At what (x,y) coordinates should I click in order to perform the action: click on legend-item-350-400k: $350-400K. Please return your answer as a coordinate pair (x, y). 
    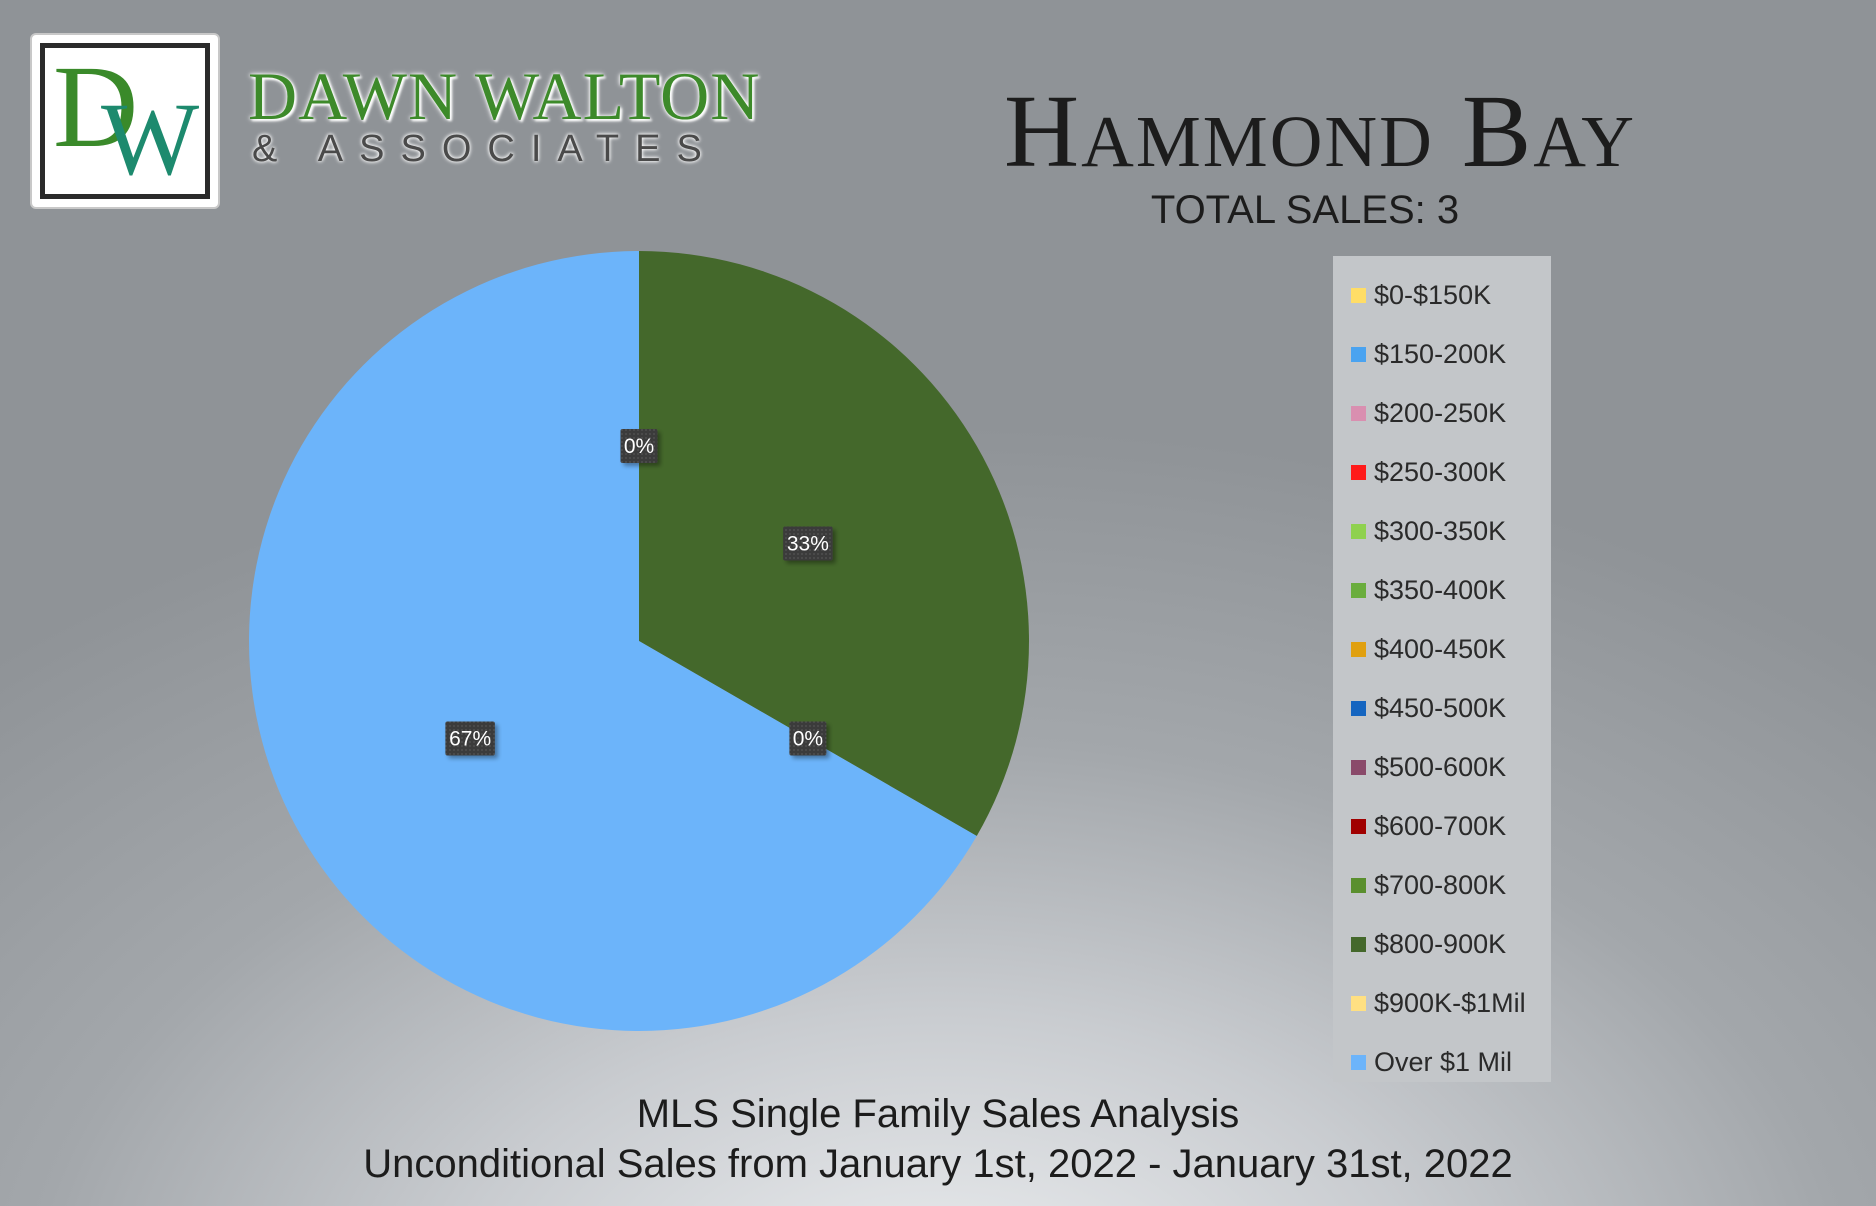
    Looking at the image, I should click on (1442, 590).